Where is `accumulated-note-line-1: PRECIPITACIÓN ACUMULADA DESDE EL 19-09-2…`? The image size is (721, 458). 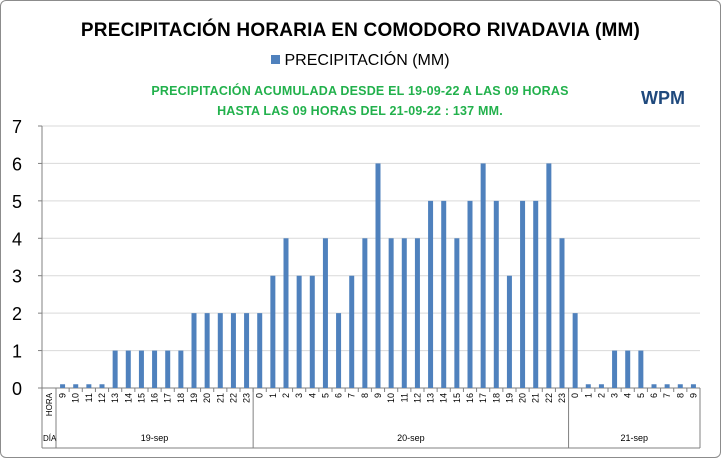
accumulated-note-line-1: PRECIPITACIÓN ACUMULADA DESDE EL 19-09-2… is located at coordinates (360, 91).